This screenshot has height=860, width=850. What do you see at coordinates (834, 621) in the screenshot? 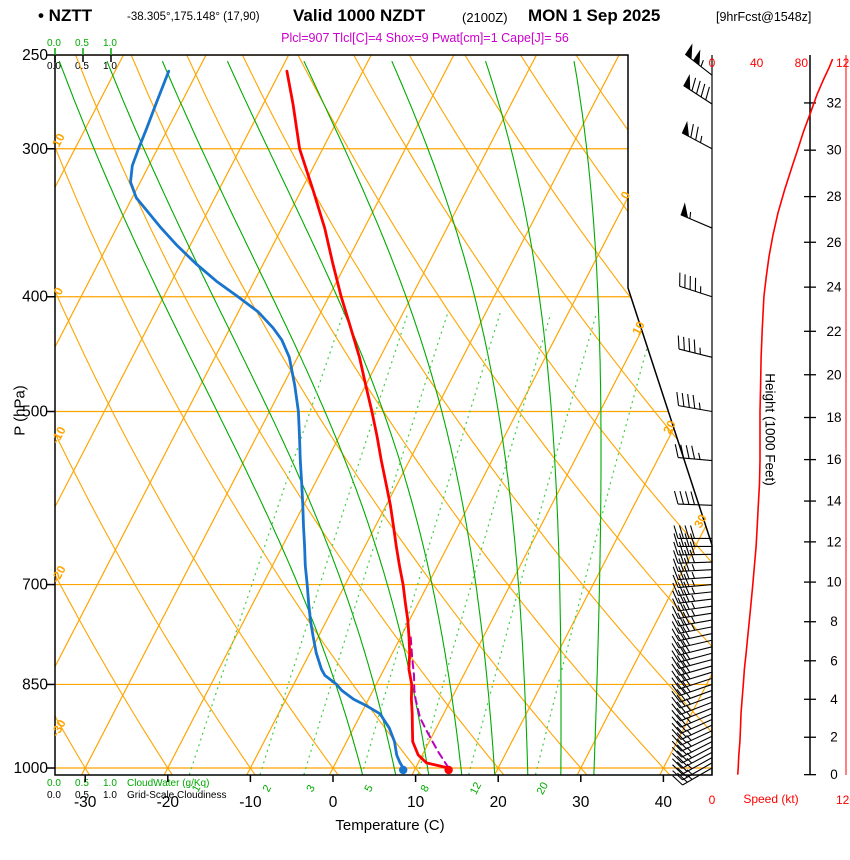
I see `height-tick-label: 8` at bounding box center [834, 621].